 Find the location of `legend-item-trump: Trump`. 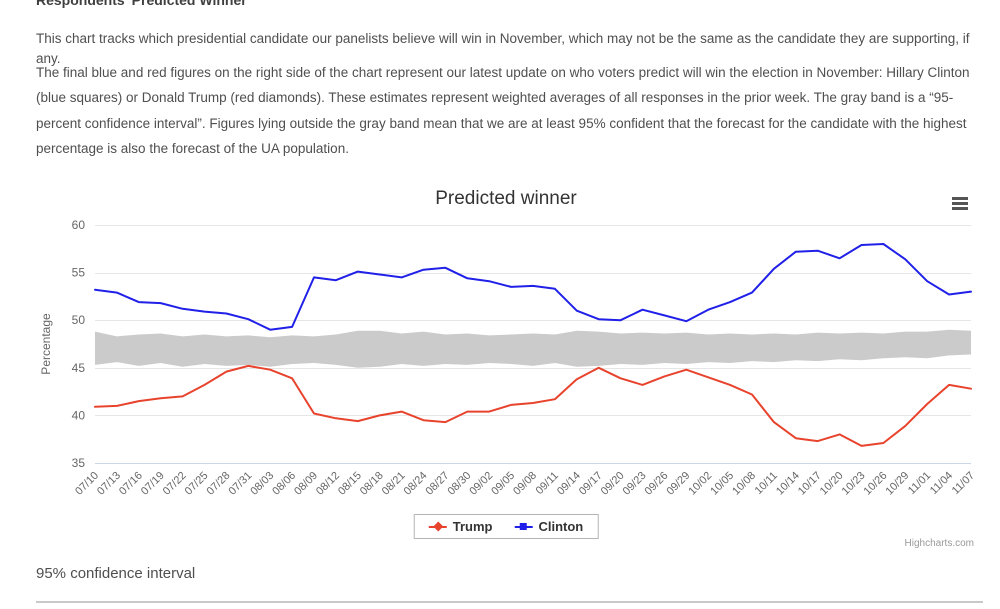

legend-item-trump: Trump is located at coordinates (460, 526).